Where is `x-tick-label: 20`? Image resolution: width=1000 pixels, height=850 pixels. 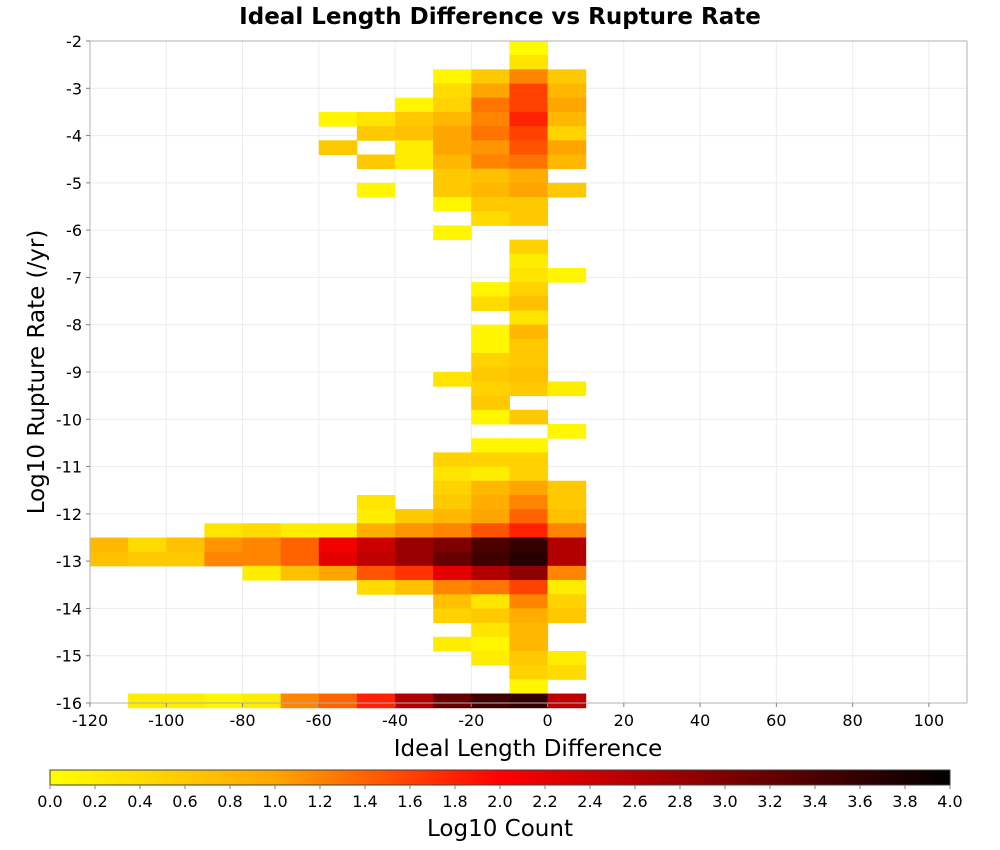
x-tick-label: 20 is located at coordinates (624, 720).